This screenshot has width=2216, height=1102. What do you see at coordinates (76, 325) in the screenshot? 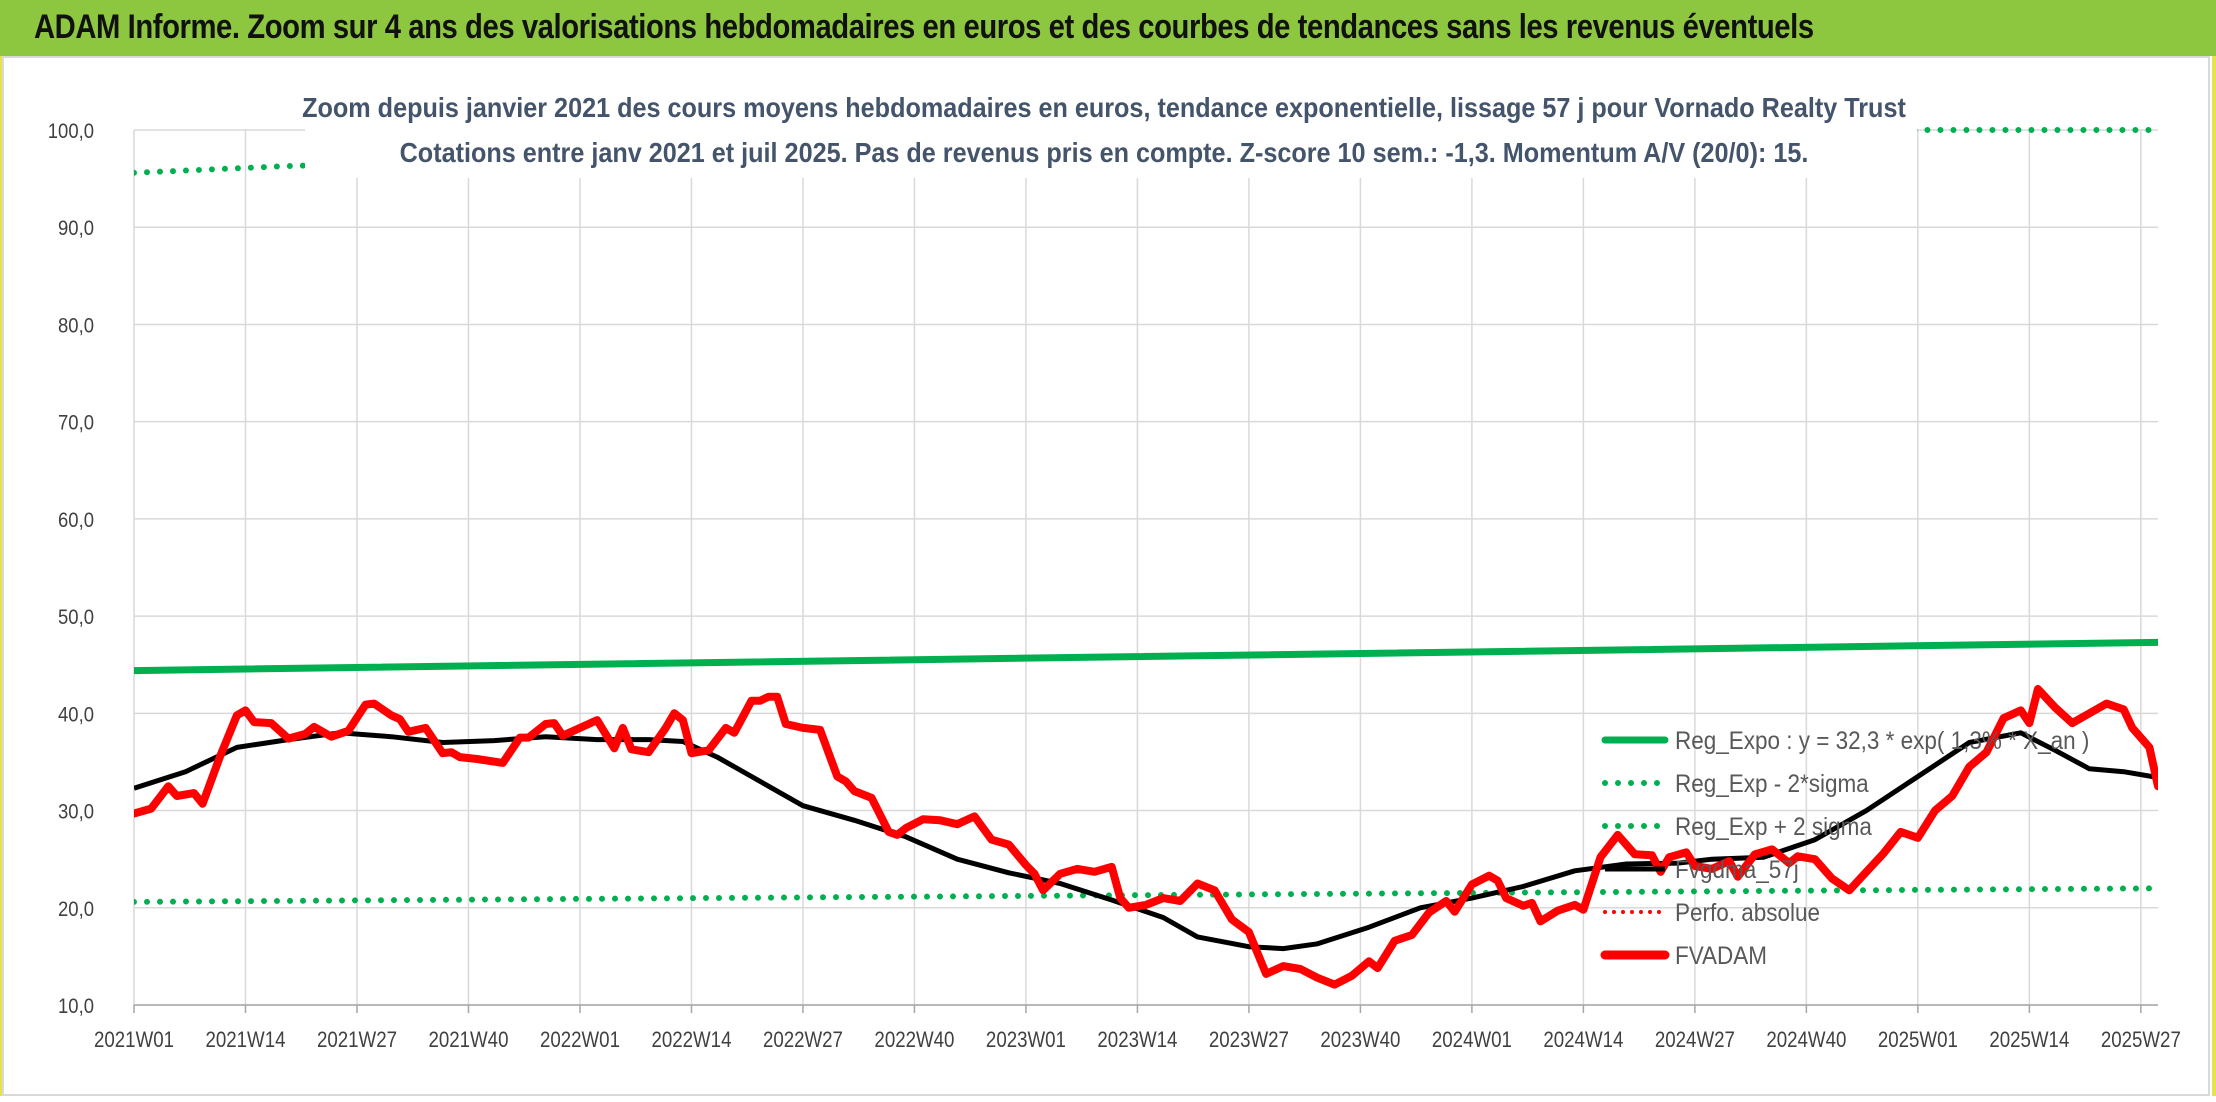
I see `y-tick-label: 80,0` at bounding box center [76, 325].